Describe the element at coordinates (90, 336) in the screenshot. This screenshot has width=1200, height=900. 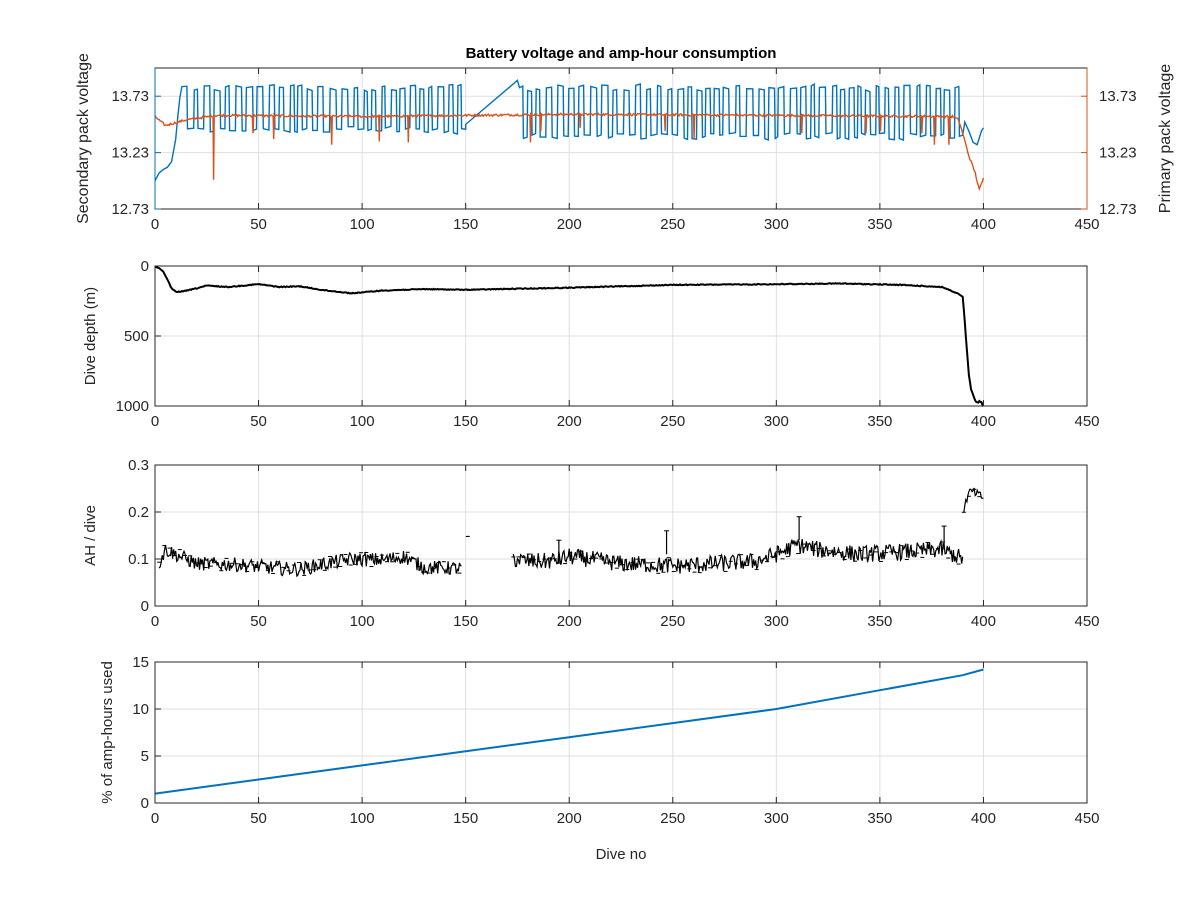
I see `y-axis-label: Dive depth (m)` at that location.